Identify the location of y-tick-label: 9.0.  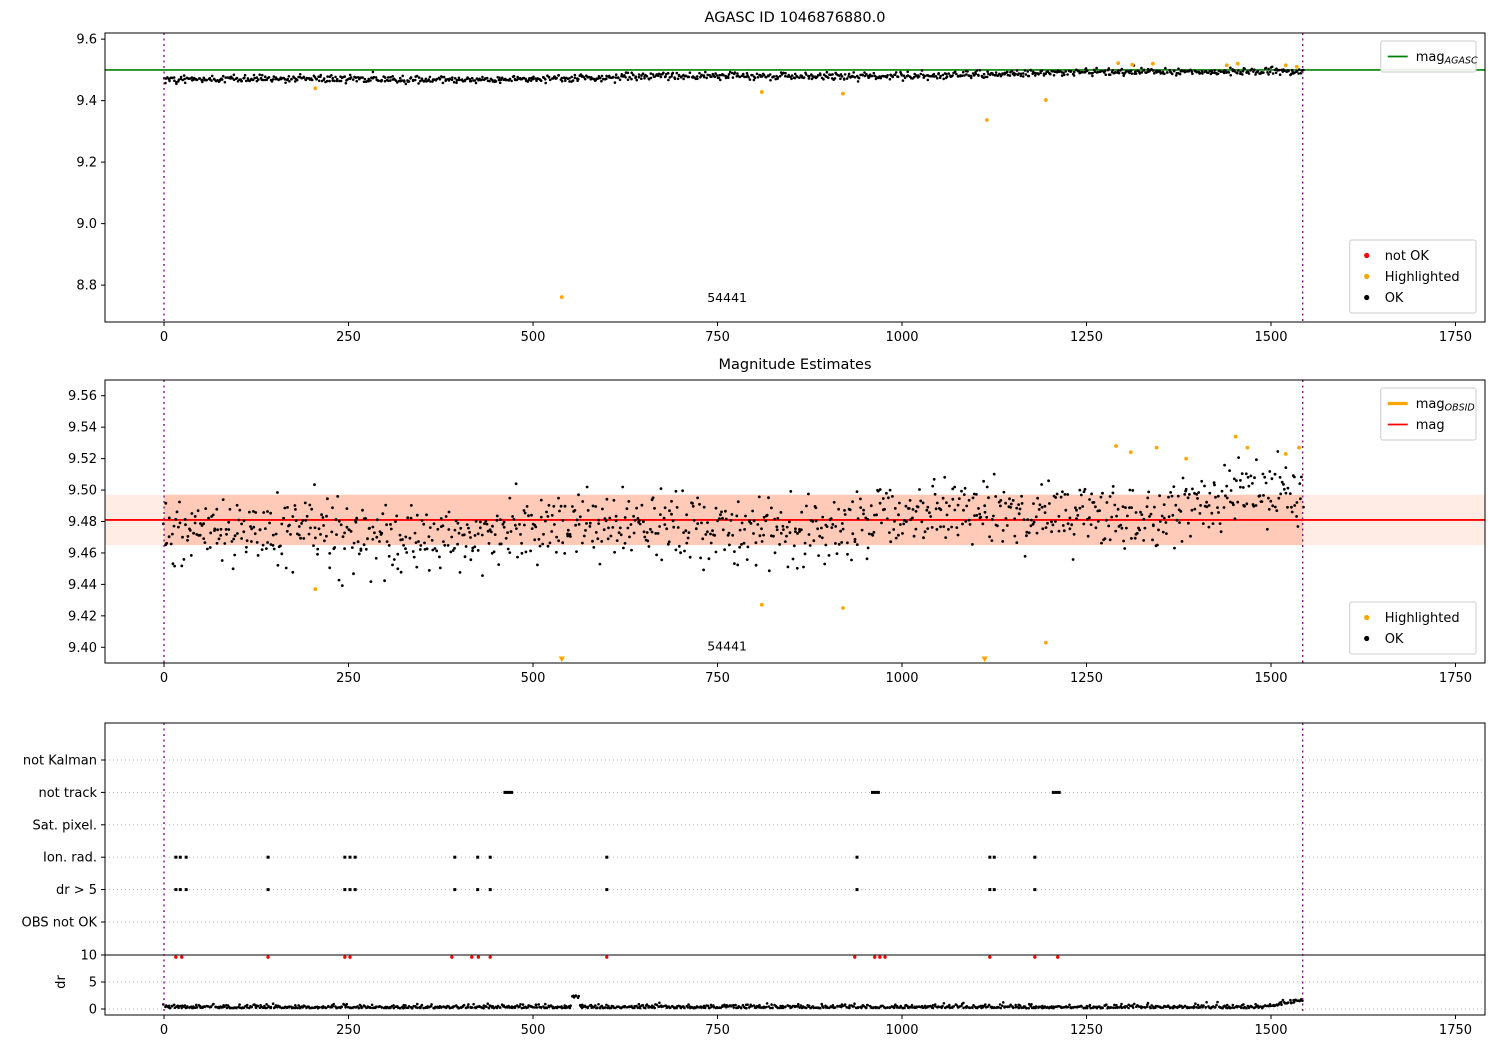
(86, 224).